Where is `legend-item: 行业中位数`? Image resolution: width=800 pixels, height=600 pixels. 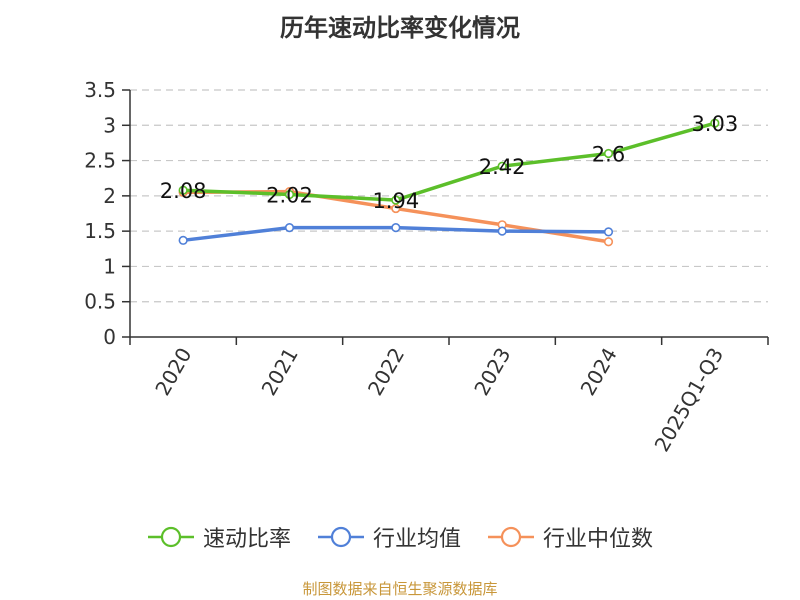
legend-item: 行业中位数 is located at coordinates (570, 537).